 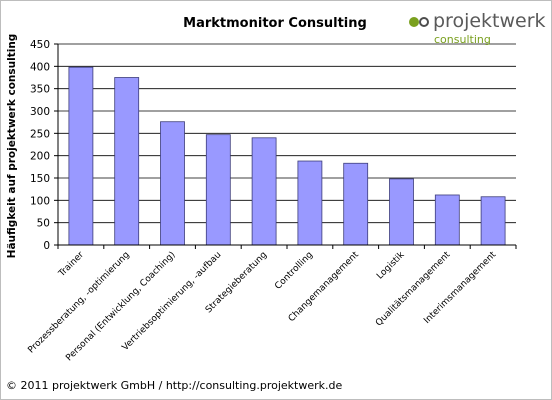 I want to click on y-tick-label: 250, so click(x=40, y=134).